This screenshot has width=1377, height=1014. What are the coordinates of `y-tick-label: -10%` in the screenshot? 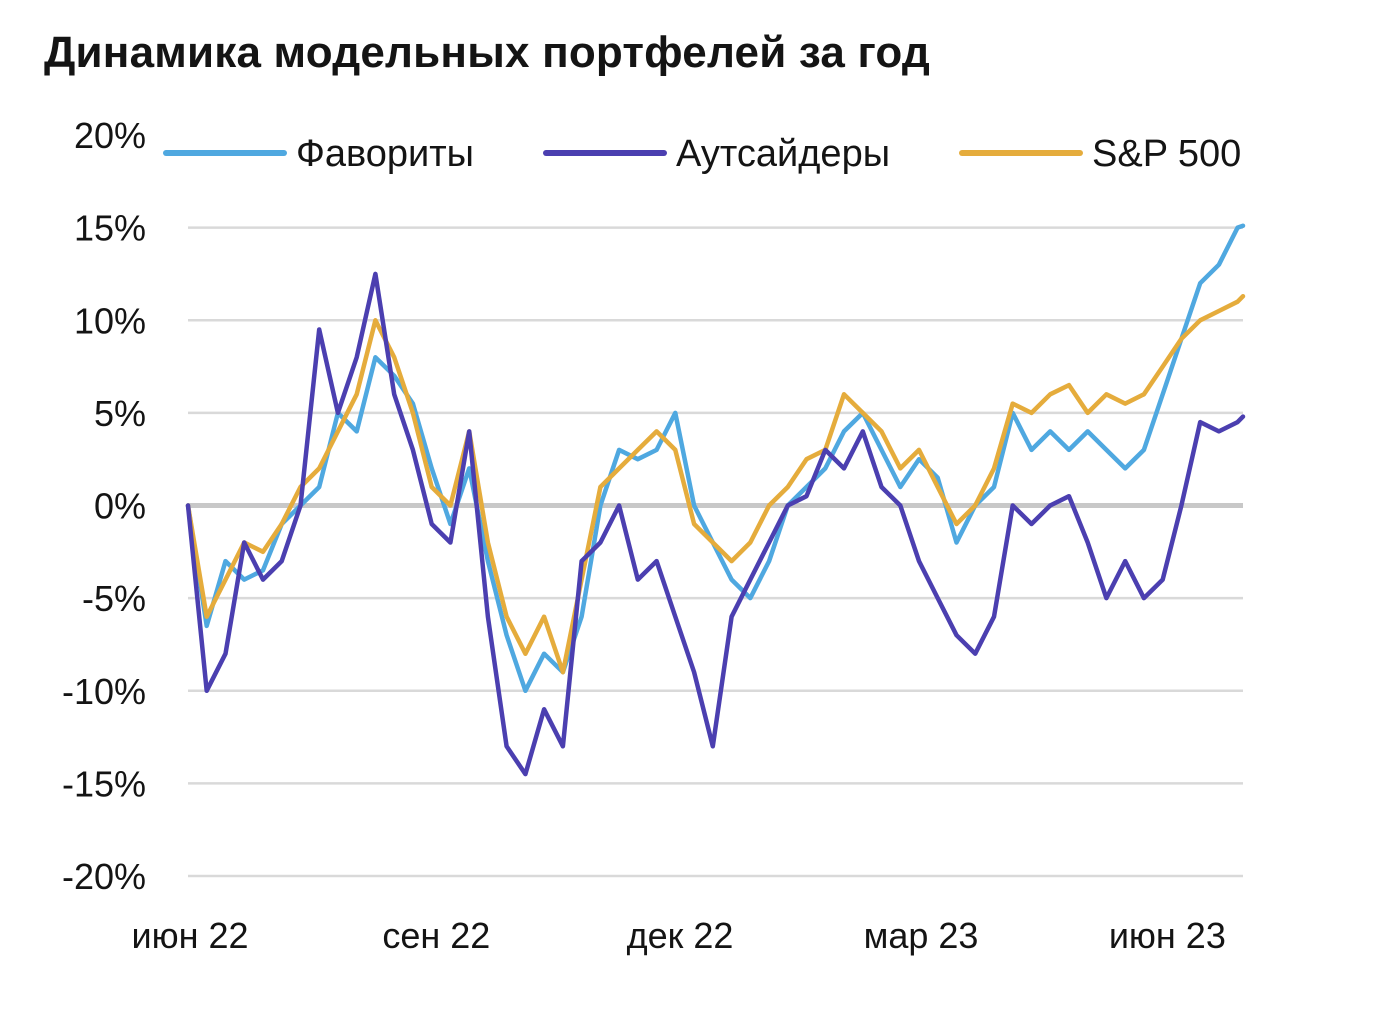 It's located at (104, 691).